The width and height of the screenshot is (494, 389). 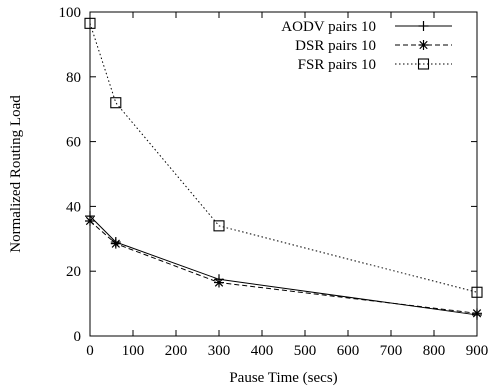 What do you see at coordinates (434, 351) in the screenshot?
I see `x-tick-label: 800` at bounding box center [434, 351].